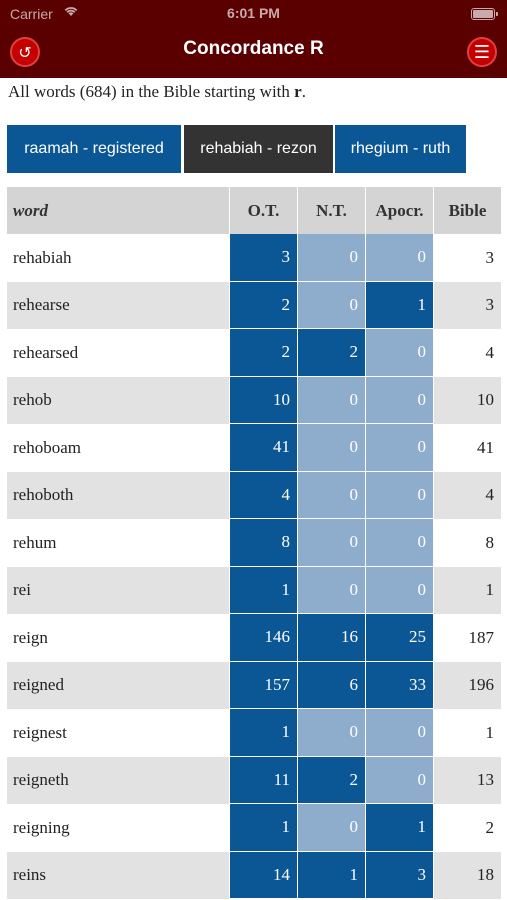  Describe the element at coordinates (467, 448) in the screenshot. I see `bible-count-cell: 41` at that location.